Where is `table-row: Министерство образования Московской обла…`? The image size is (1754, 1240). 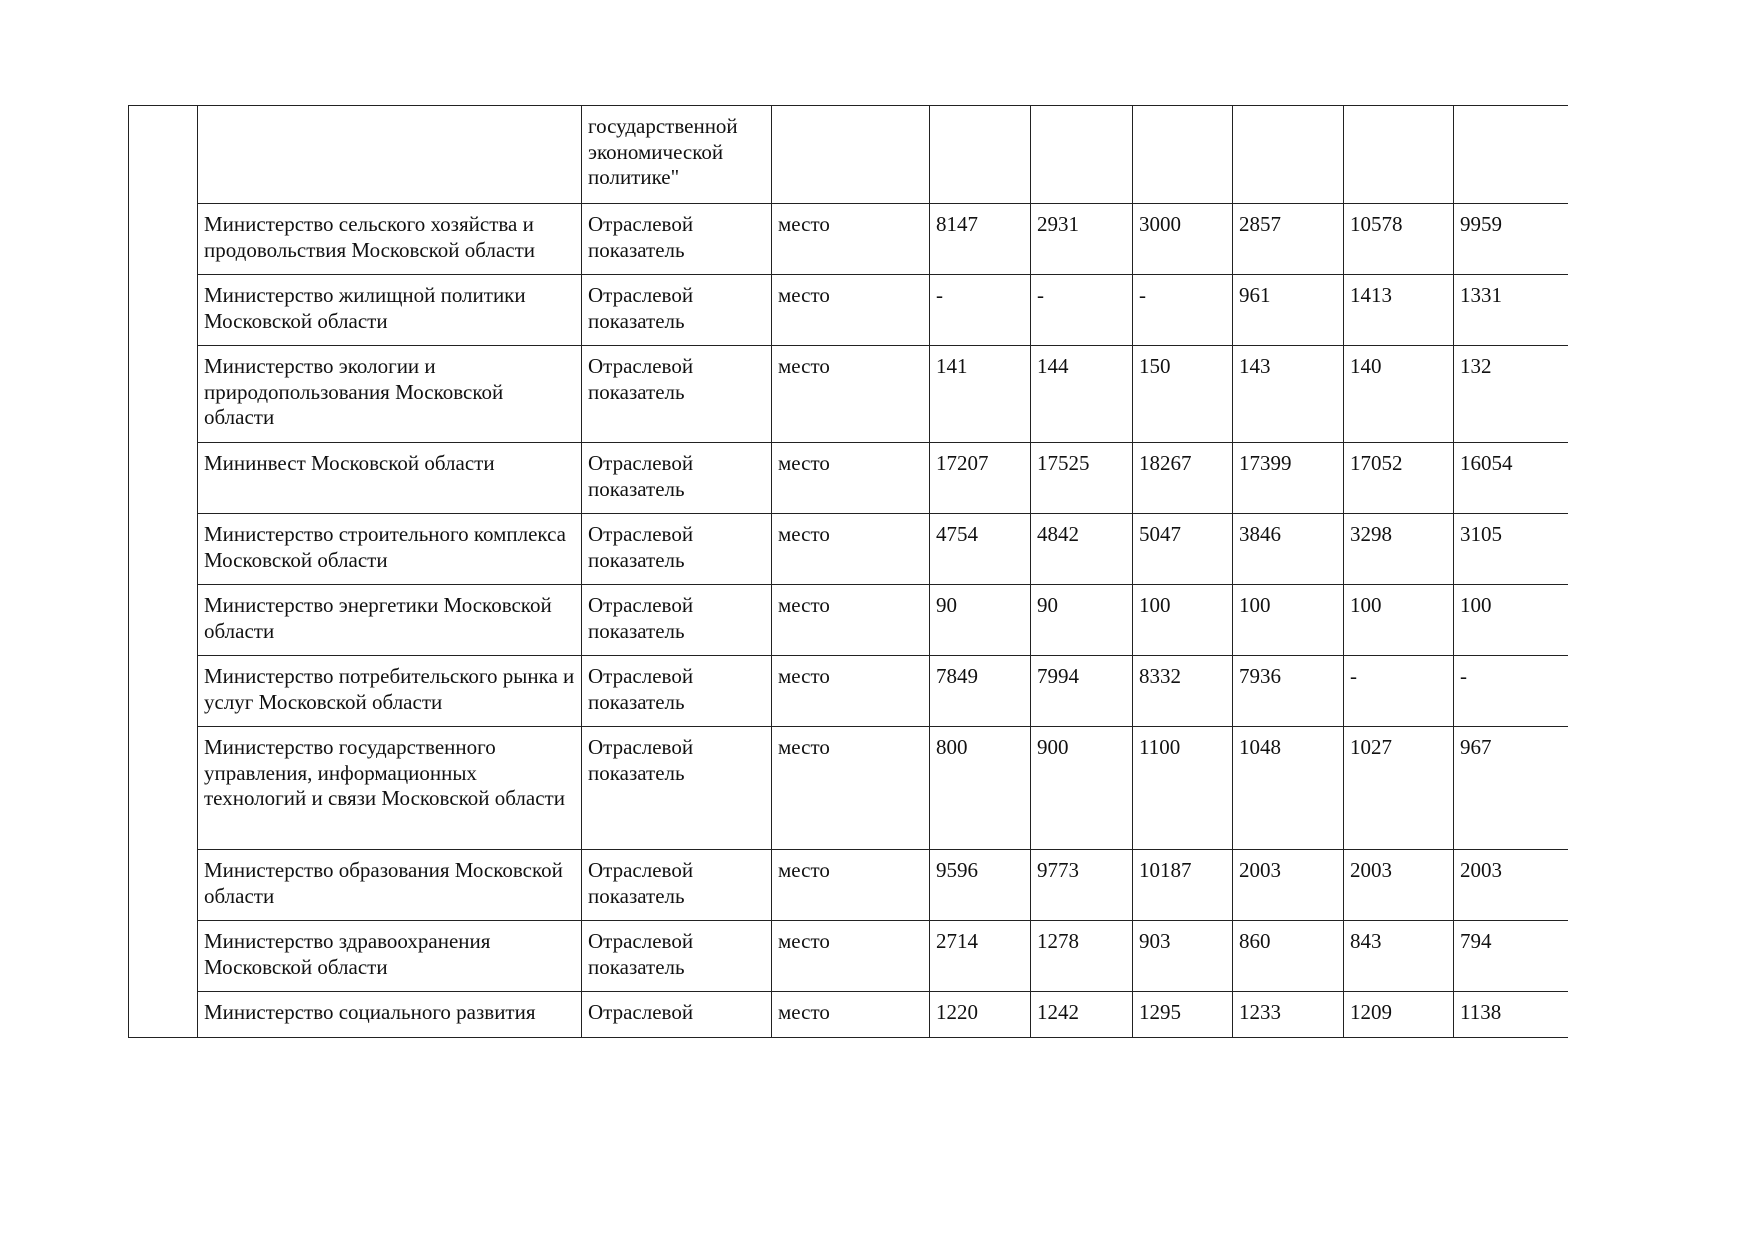 table-row: Министерство образования Московской обла… is located at coordinates (848, 885).